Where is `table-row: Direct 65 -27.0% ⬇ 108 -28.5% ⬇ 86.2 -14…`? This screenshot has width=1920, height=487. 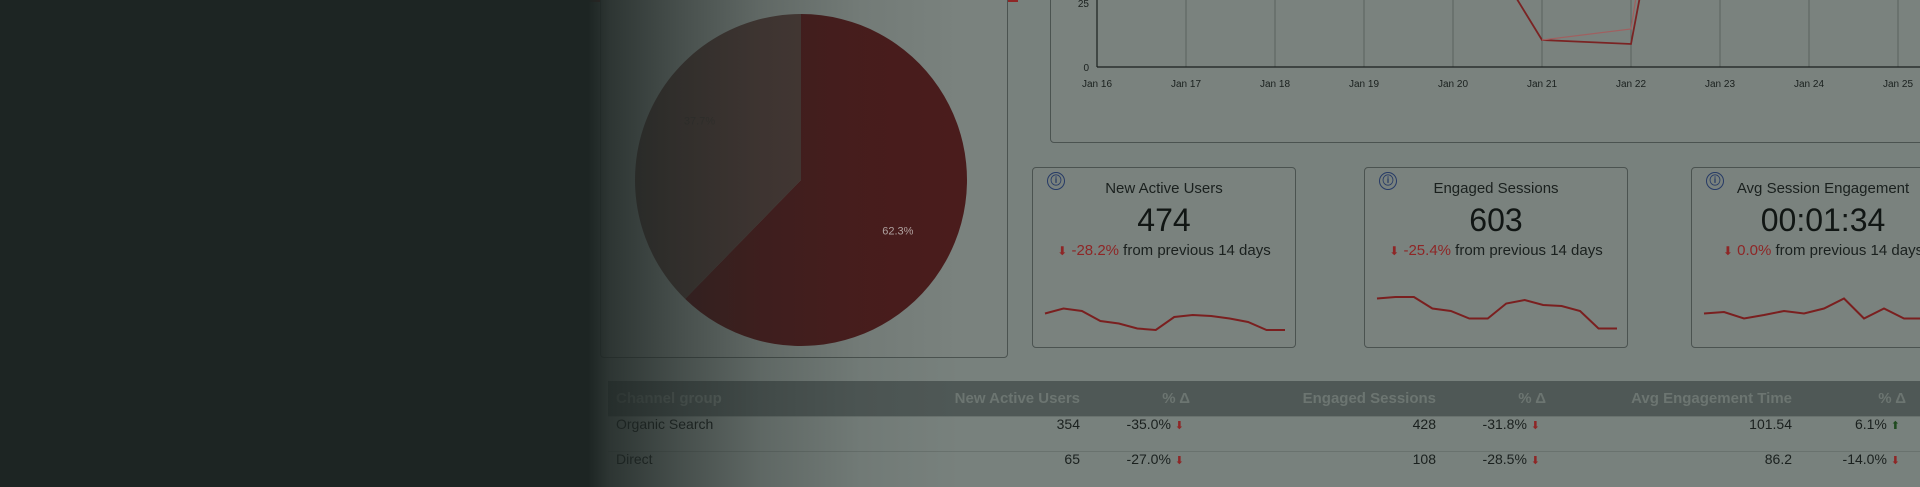
table-row: Direct 65 -27.0% ⬇ 108 -28.5% ⬇ 86.2 -14… is located at coordinates (1264, 468).